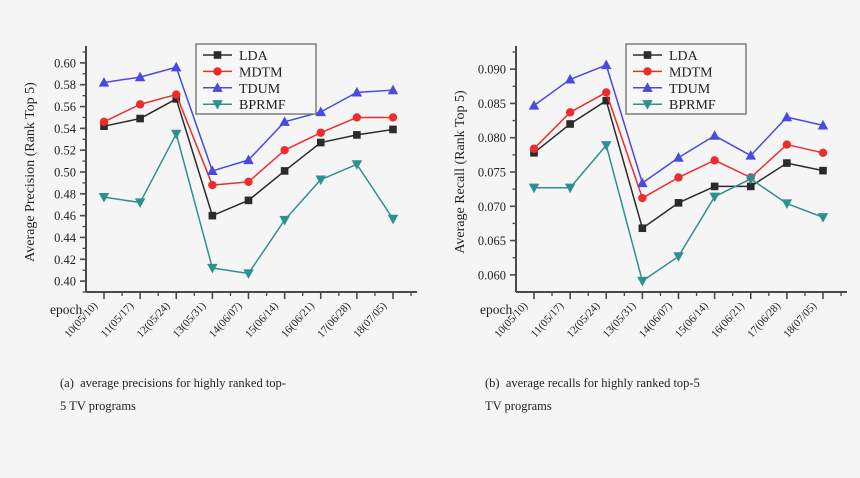  What do you see at coordinates (492, 241) in the screenshot?
I see `y-axis-tick-label: 0.065` at bounding box center [492, 241].